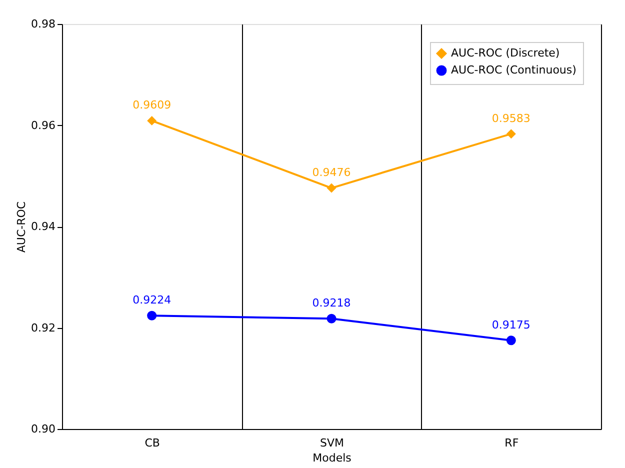 Image resolution: width=625 pixels, height=468 pixels. Describe the element at coordinates (511, 118) in the screenshot. I see `data-label: 0.9583` at that location.